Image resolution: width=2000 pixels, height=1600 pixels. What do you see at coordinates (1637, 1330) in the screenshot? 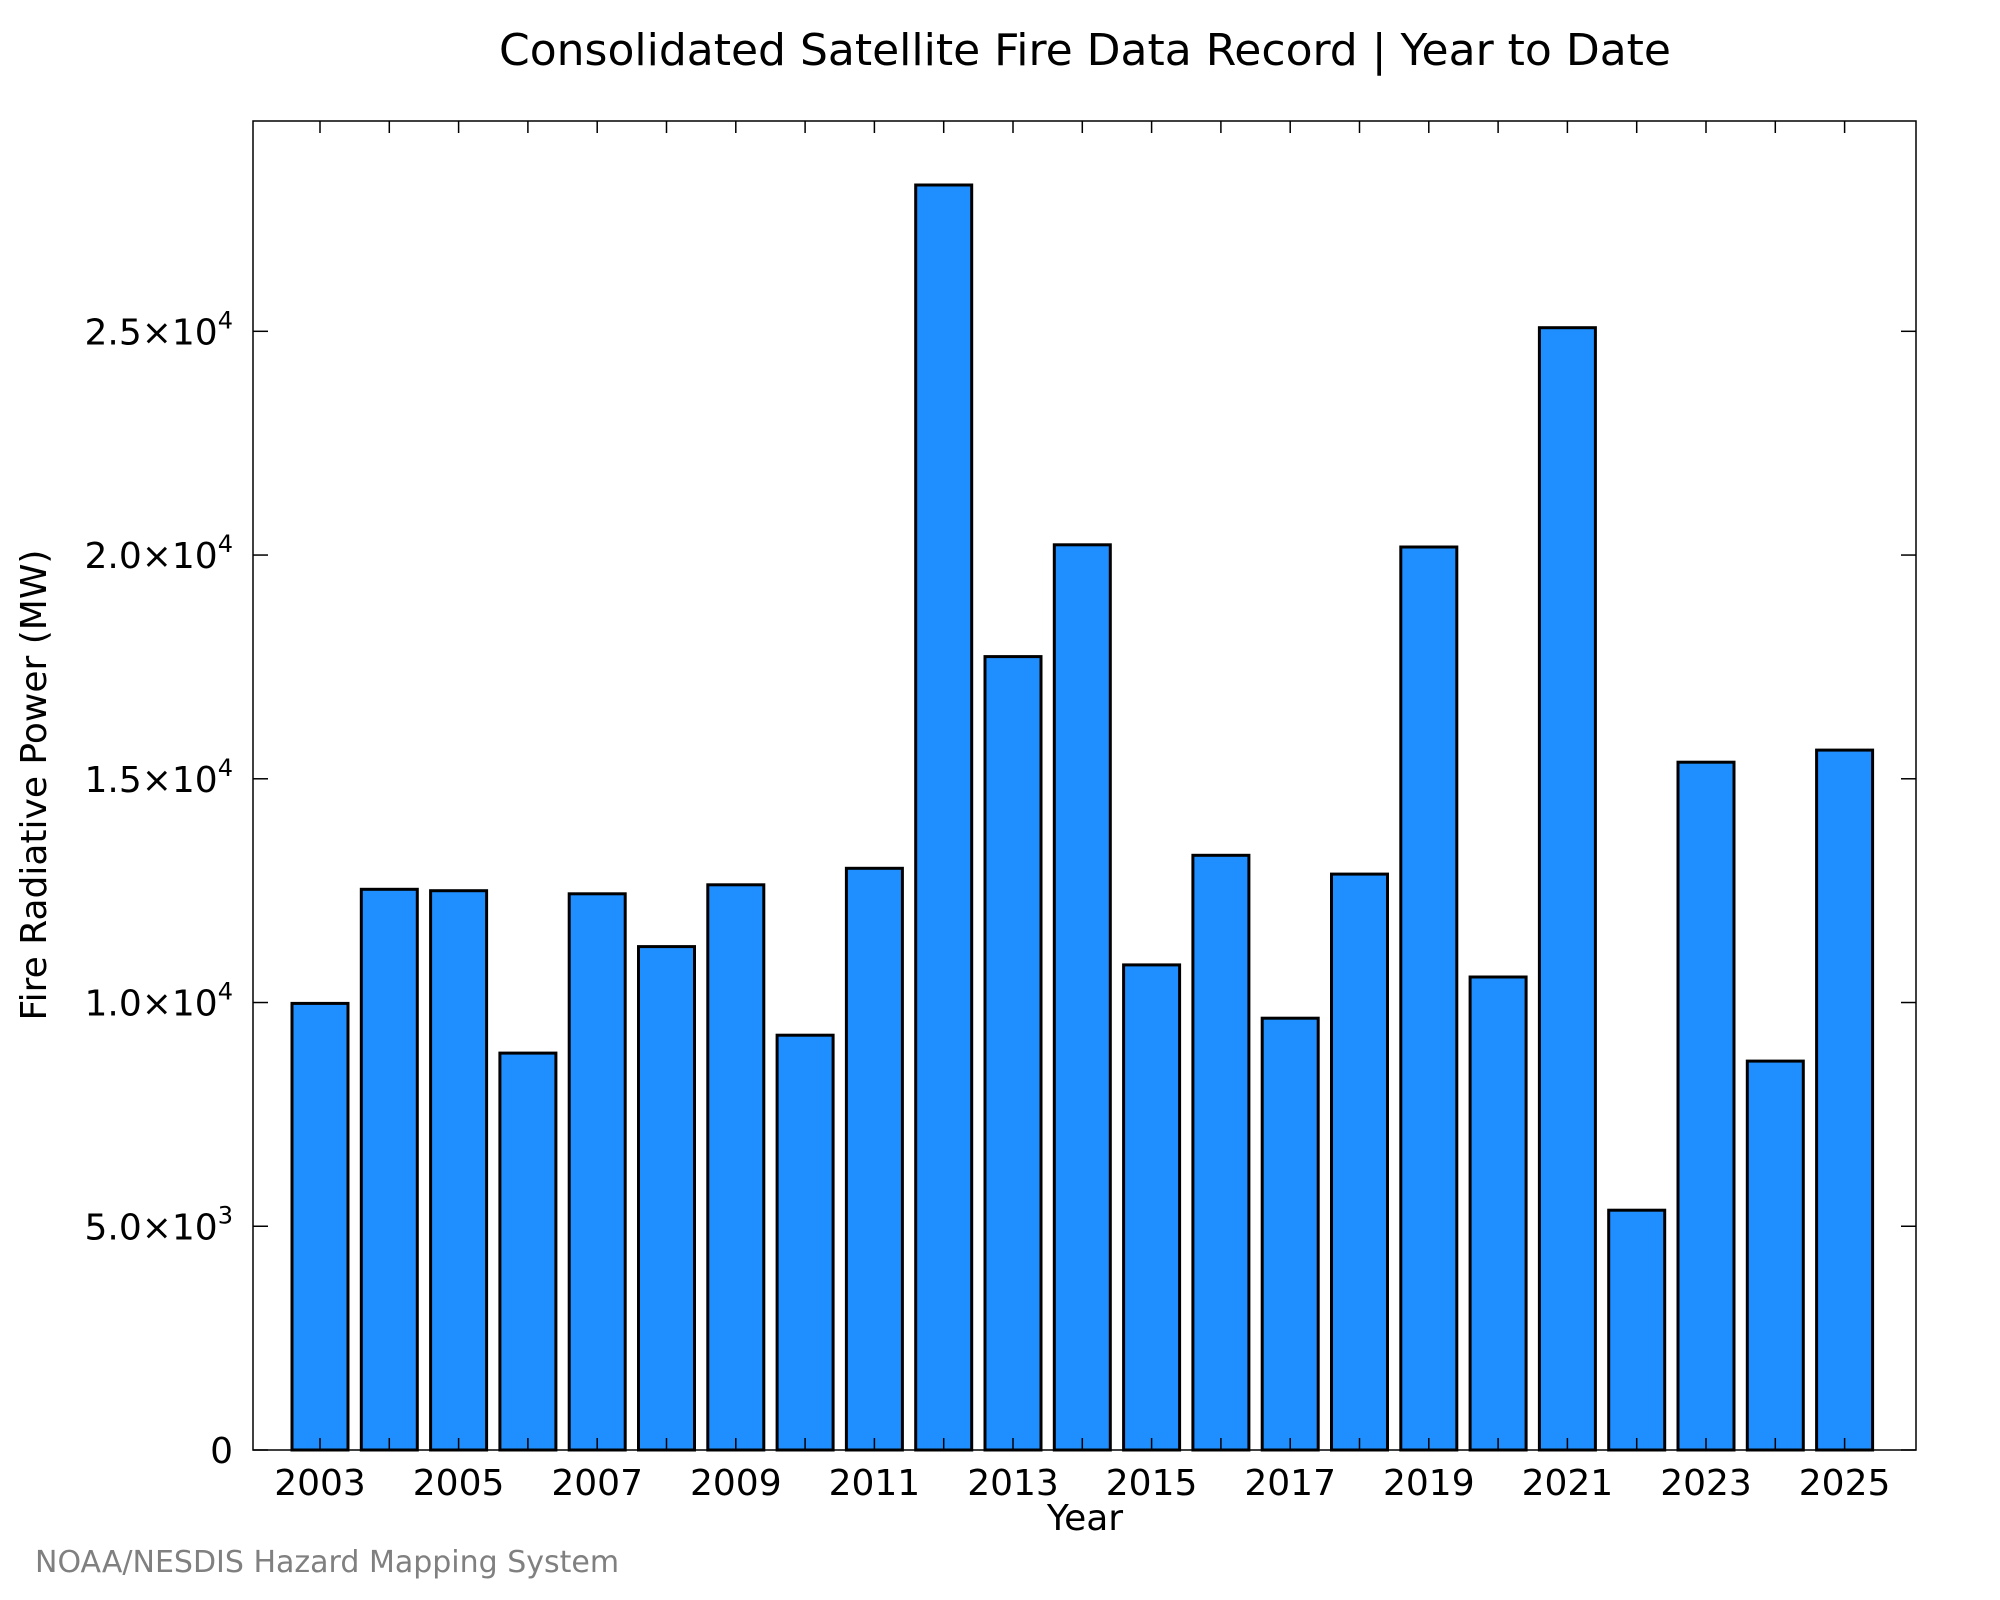
I see `bar-2022` at bounding box center [1637, 1330].